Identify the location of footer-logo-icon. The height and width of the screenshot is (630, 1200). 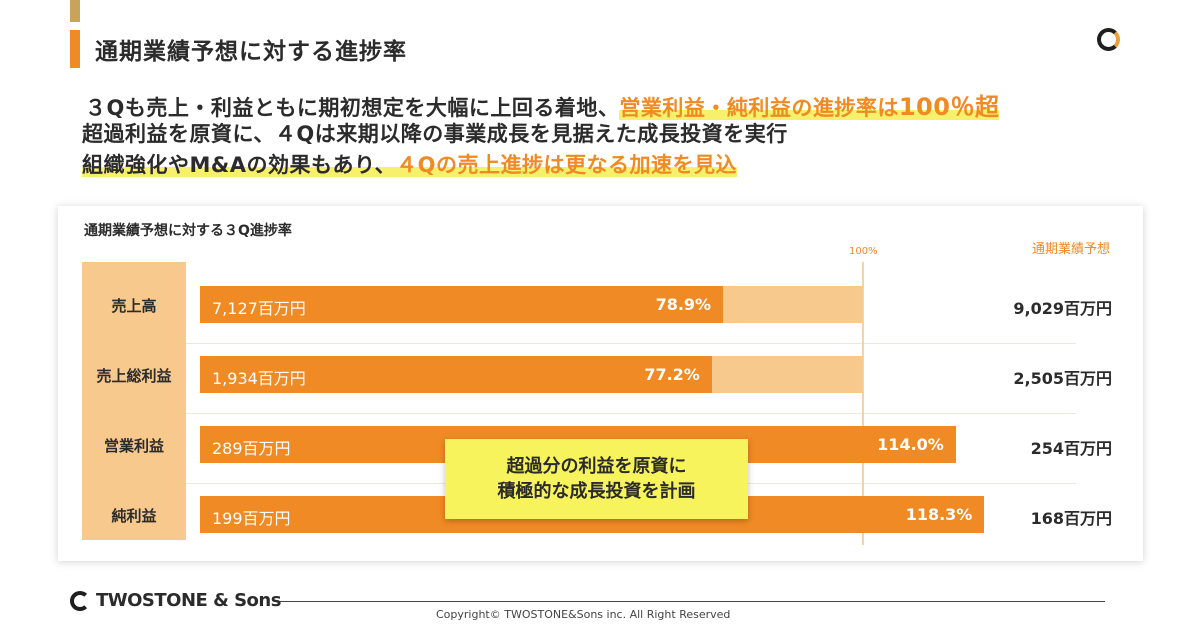
(80, 600).